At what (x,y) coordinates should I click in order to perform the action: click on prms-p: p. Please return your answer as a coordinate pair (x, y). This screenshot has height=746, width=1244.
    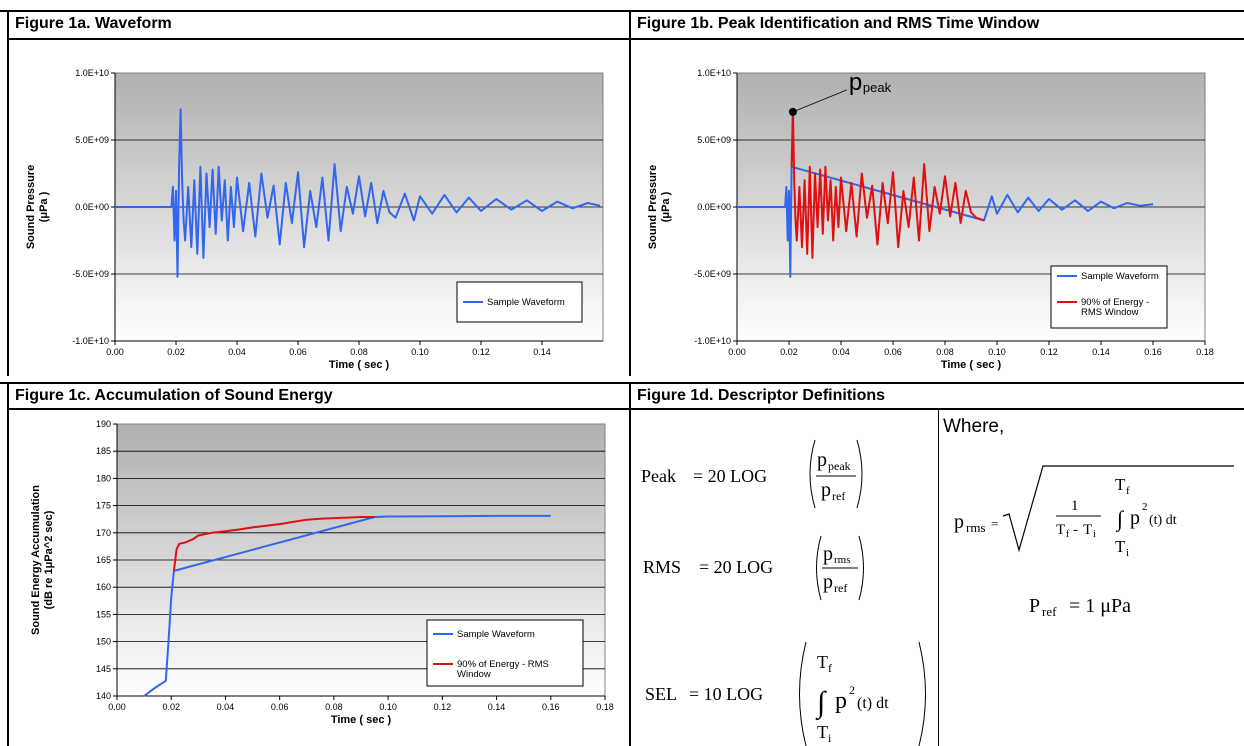
    Looking at the image, I should click on (959, 522).